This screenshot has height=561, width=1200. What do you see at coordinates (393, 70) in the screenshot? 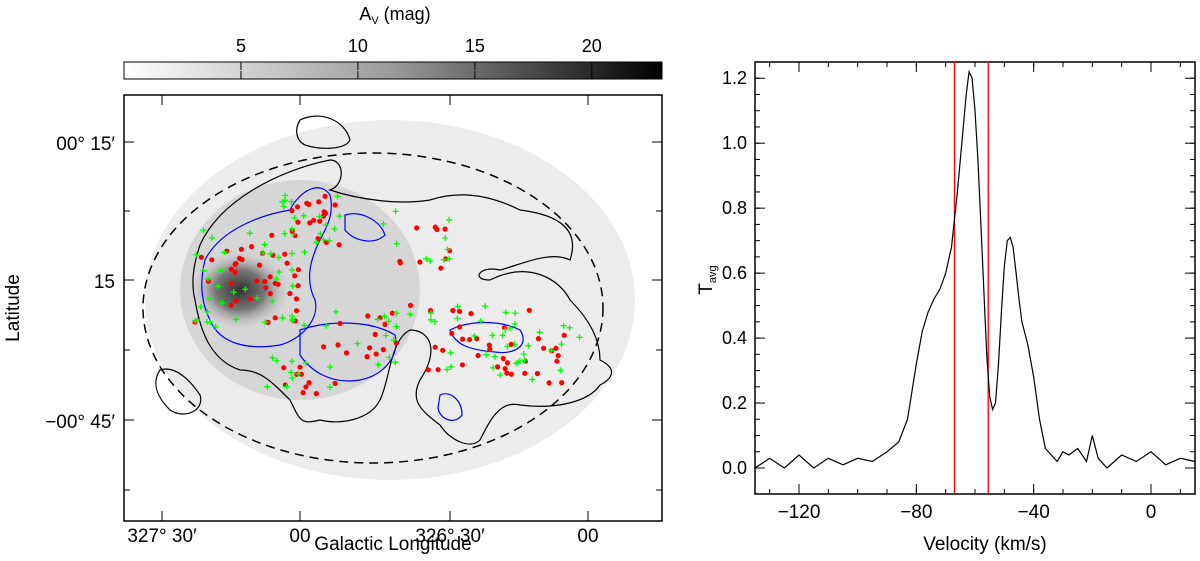
I see `colorbar-gradient` at bounding box center [393, 70].